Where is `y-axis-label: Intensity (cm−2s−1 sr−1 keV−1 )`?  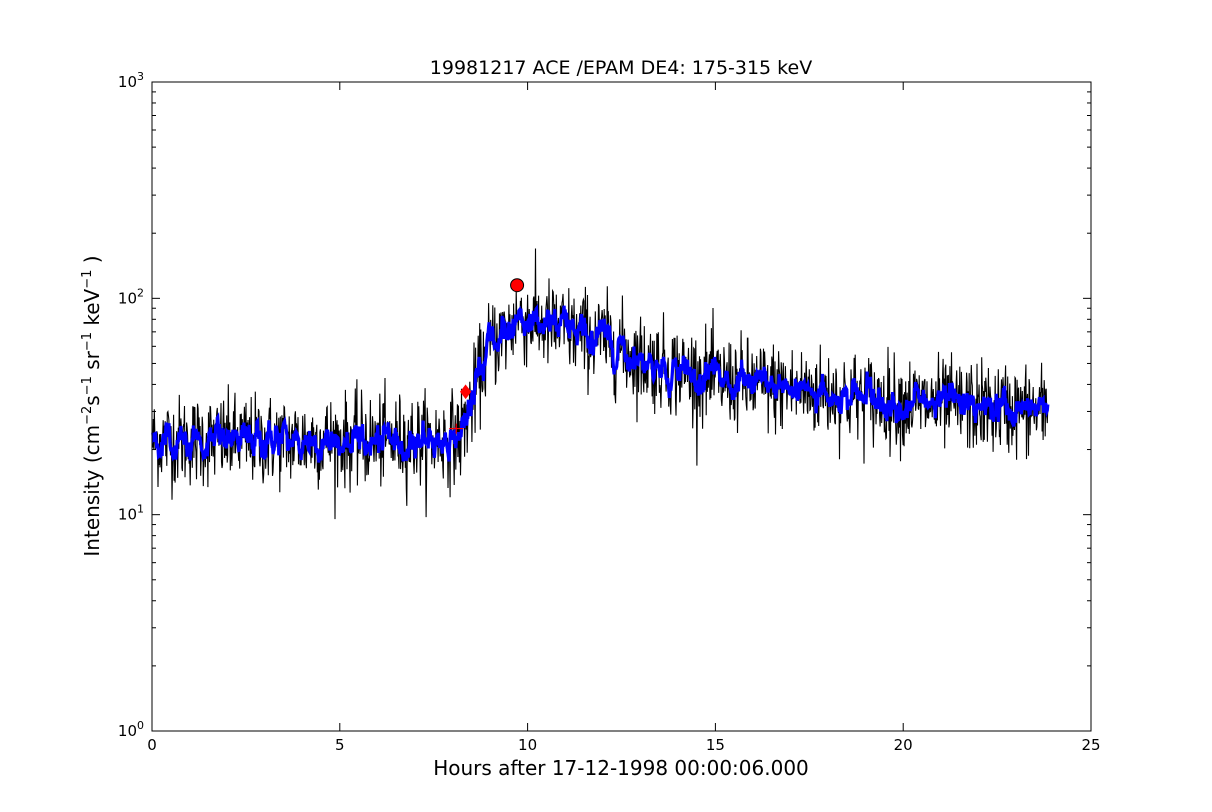
y-axis-label: Intensity (cm−2s−1 sr−1 keV−1 ) is located at coordinates (92, 405).